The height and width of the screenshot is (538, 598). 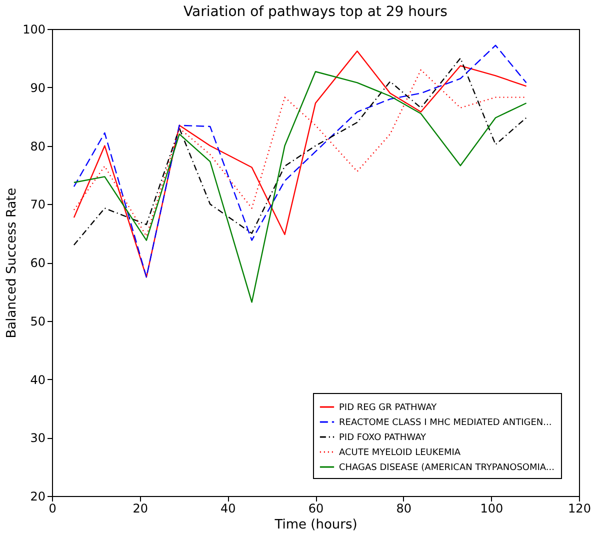 I want to click on y-tick-label: 80, so click(x=38, y=146).